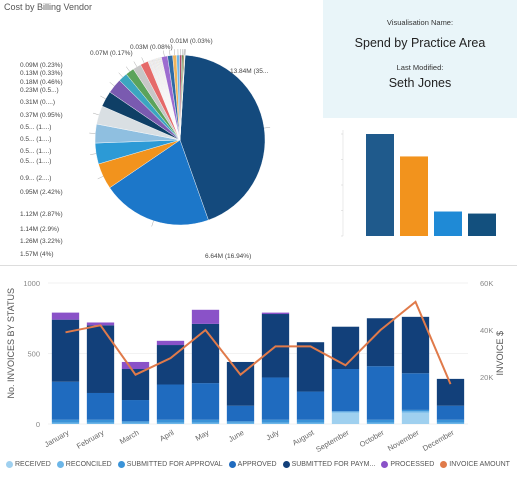  What do you see at coordinates (37, 254) in the screenshot?
I see `pie-label: 1.57M (4%)` at bounding box center [37, 254].